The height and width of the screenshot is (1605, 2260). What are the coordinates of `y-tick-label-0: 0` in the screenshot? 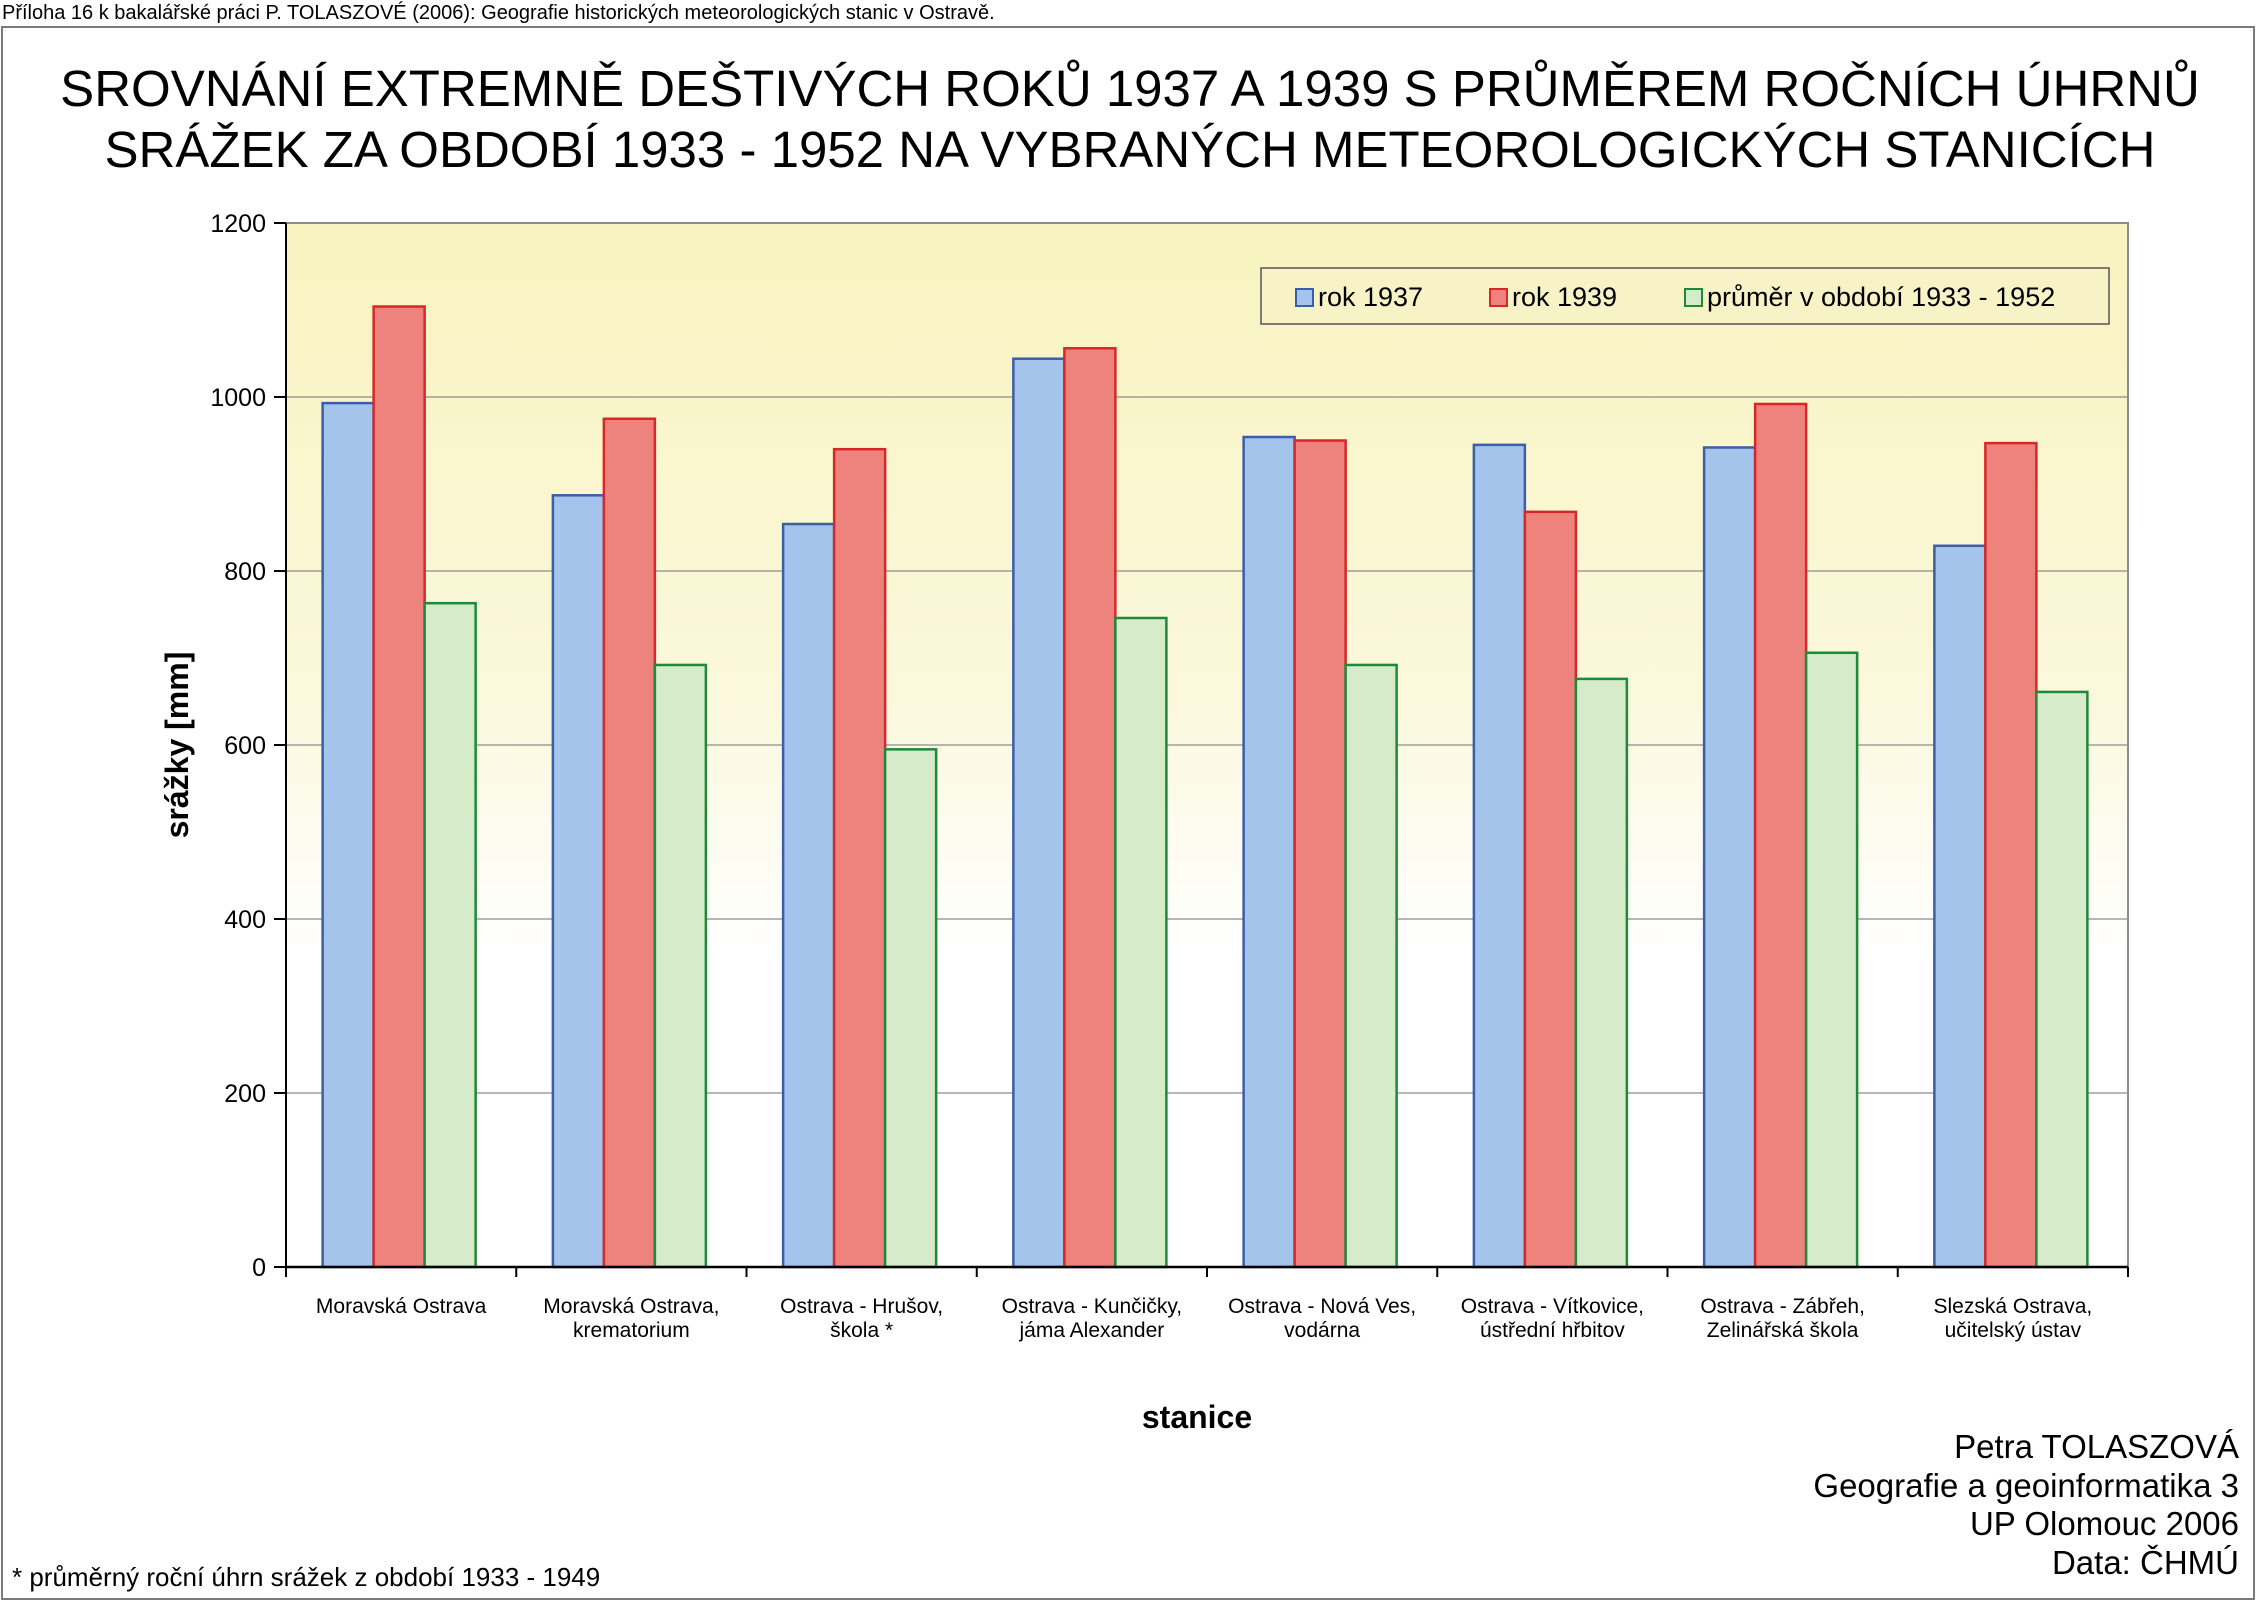 It's located at (259, 1268).